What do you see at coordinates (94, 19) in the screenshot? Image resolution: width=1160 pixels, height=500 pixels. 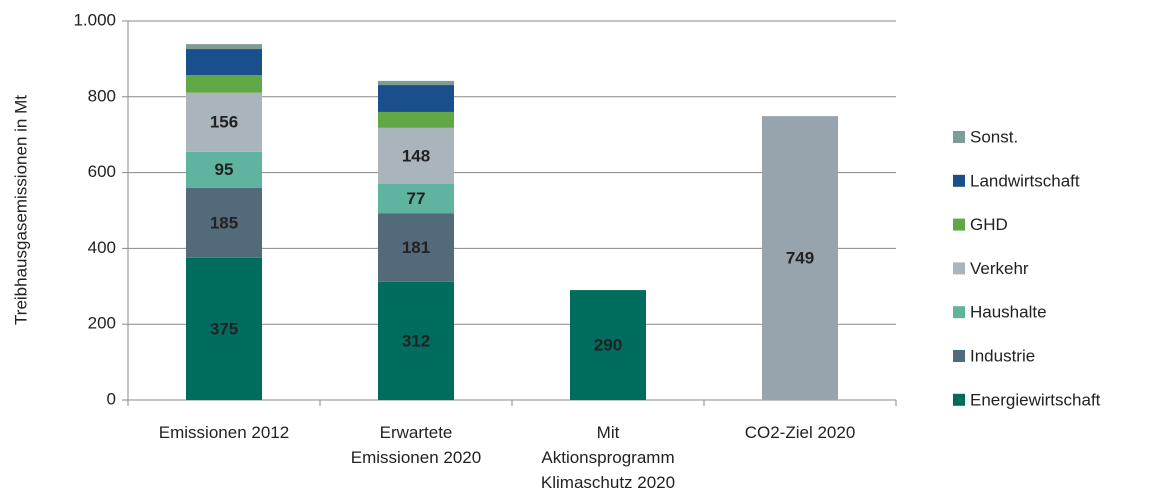 I see `y-tick-label: 1.000` at bounding box center [94, 19].